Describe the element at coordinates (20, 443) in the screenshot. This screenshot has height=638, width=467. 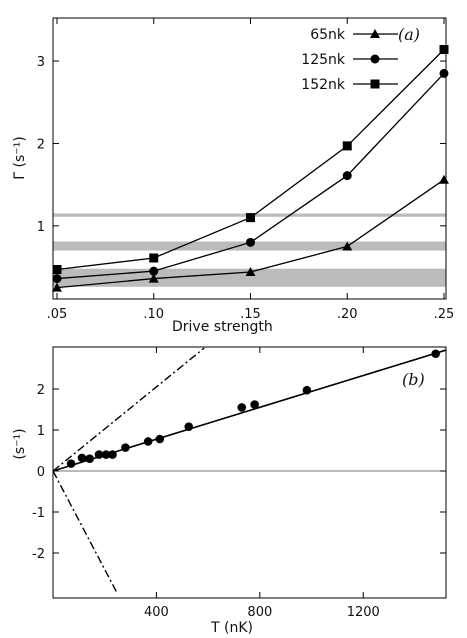
I see `panel-b-ylabel: (s⁻¹)` at that location.